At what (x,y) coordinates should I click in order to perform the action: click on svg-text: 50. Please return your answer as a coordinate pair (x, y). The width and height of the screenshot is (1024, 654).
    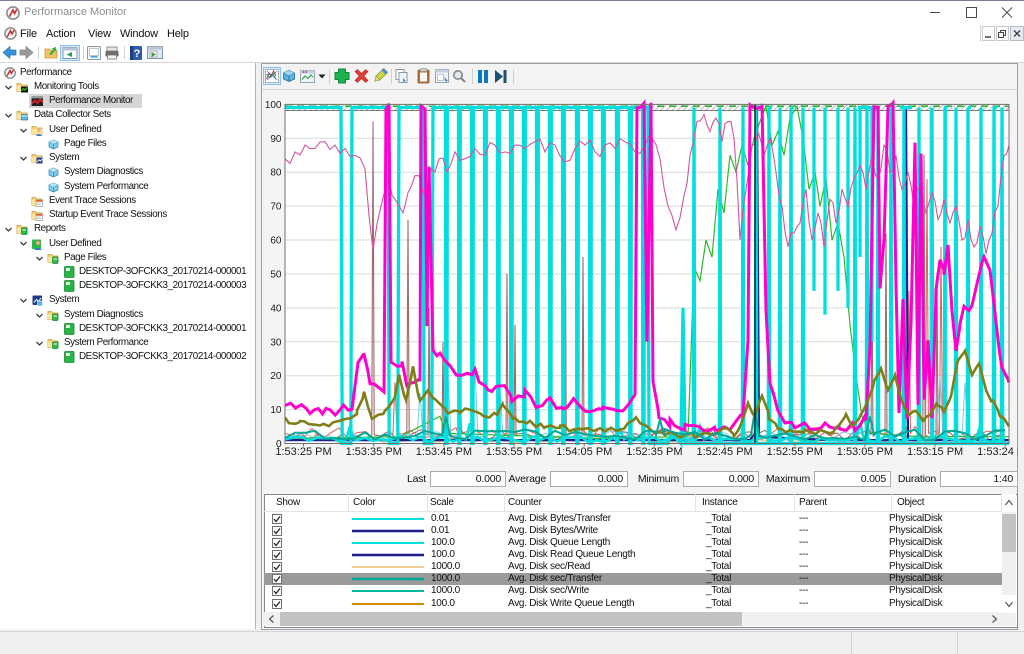
    Looking at the image, I should click on (276, 274).